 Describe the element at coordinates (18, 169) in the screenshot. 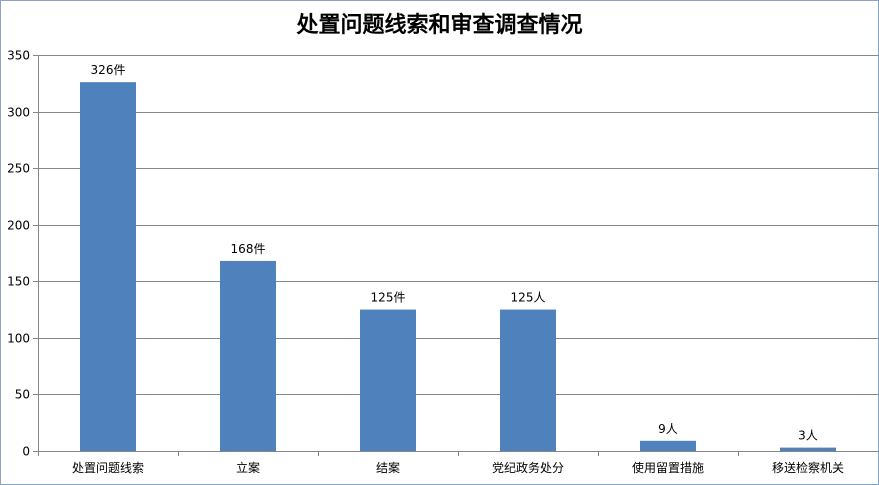

I see `y-tick-label: 250` at that location.